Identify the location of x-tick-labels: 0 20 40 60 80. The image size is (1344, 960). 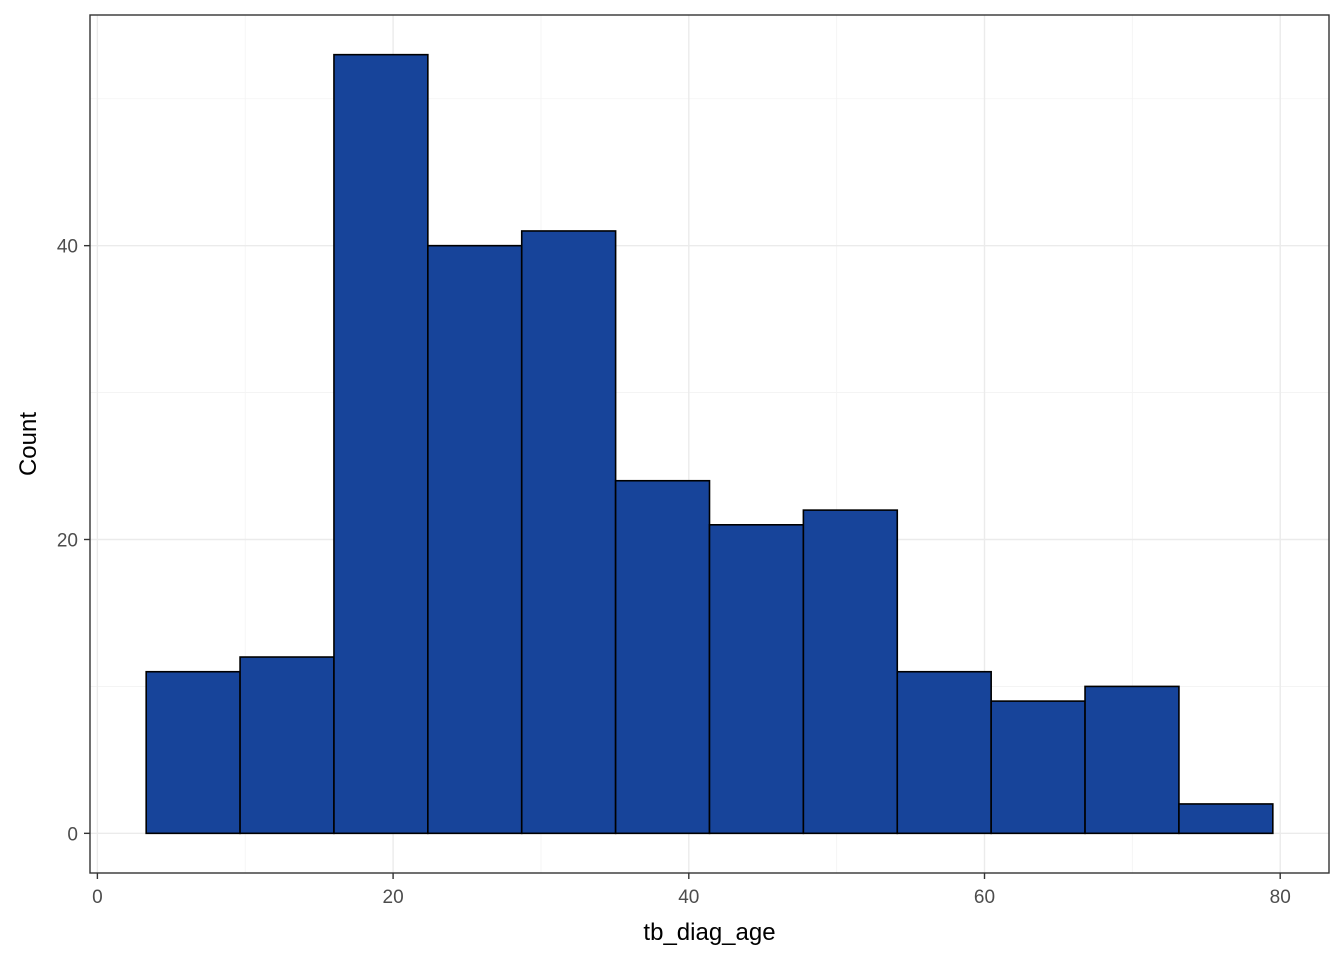
(691, 897).